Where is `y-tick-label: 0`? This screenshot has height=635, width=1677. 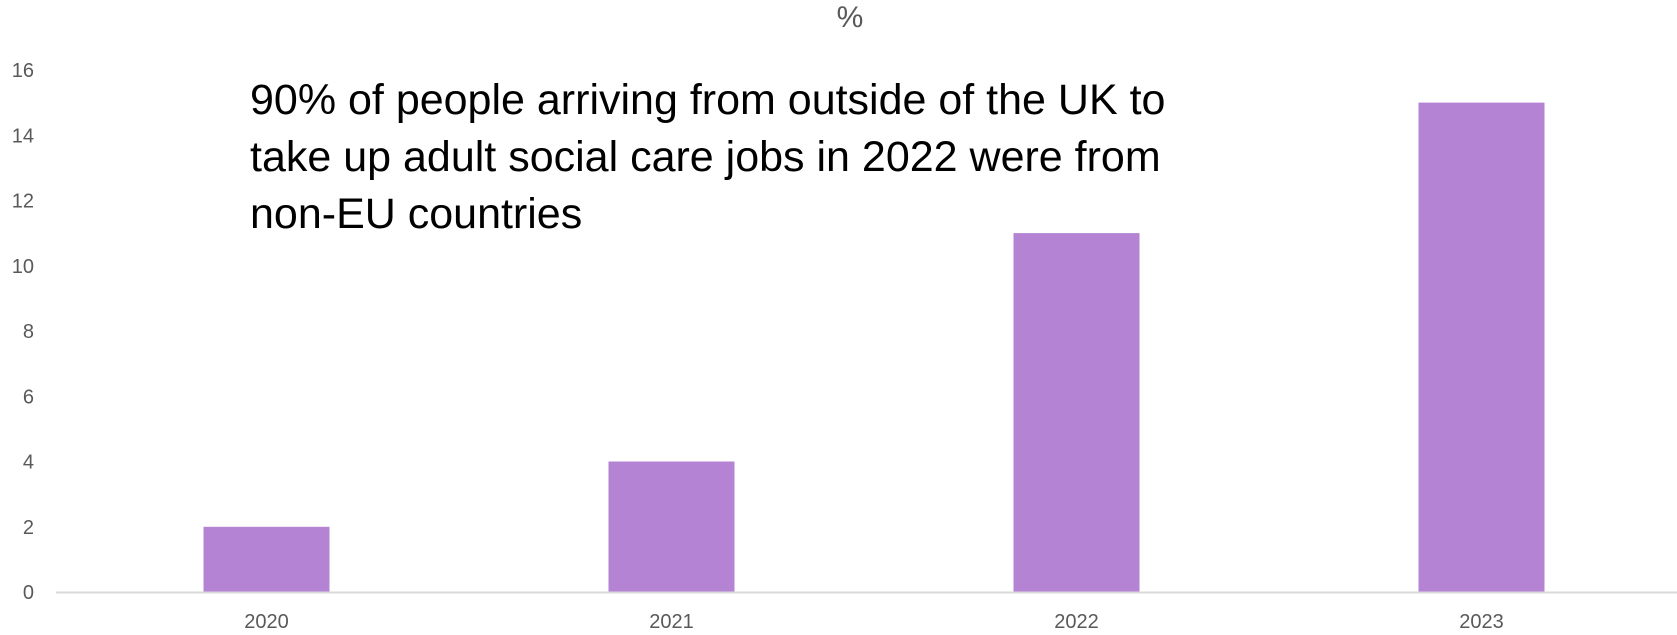 y-tick-label: 0 is located at coordinates (28, 593).